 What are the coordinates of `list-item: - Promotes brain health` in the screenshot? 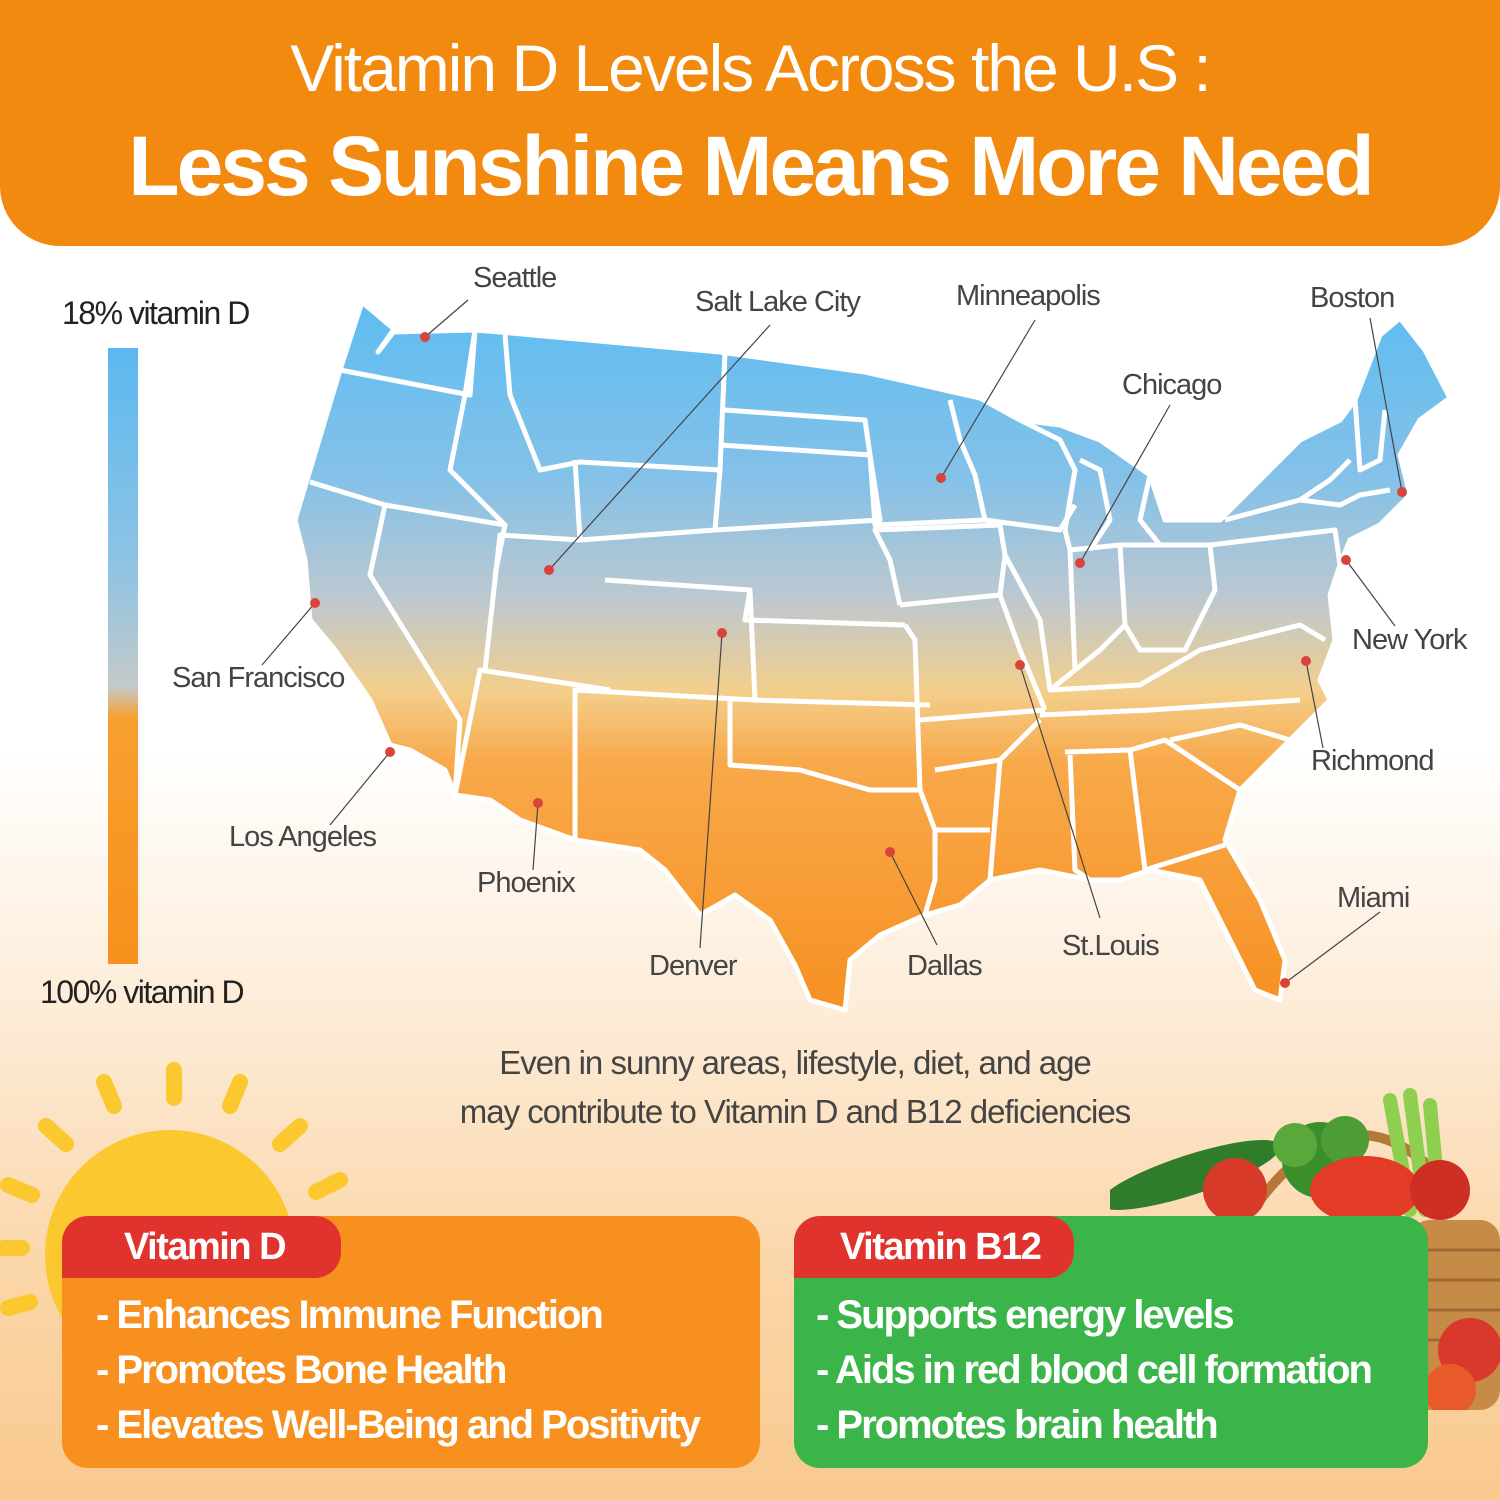 It's located at (1017, 1425).